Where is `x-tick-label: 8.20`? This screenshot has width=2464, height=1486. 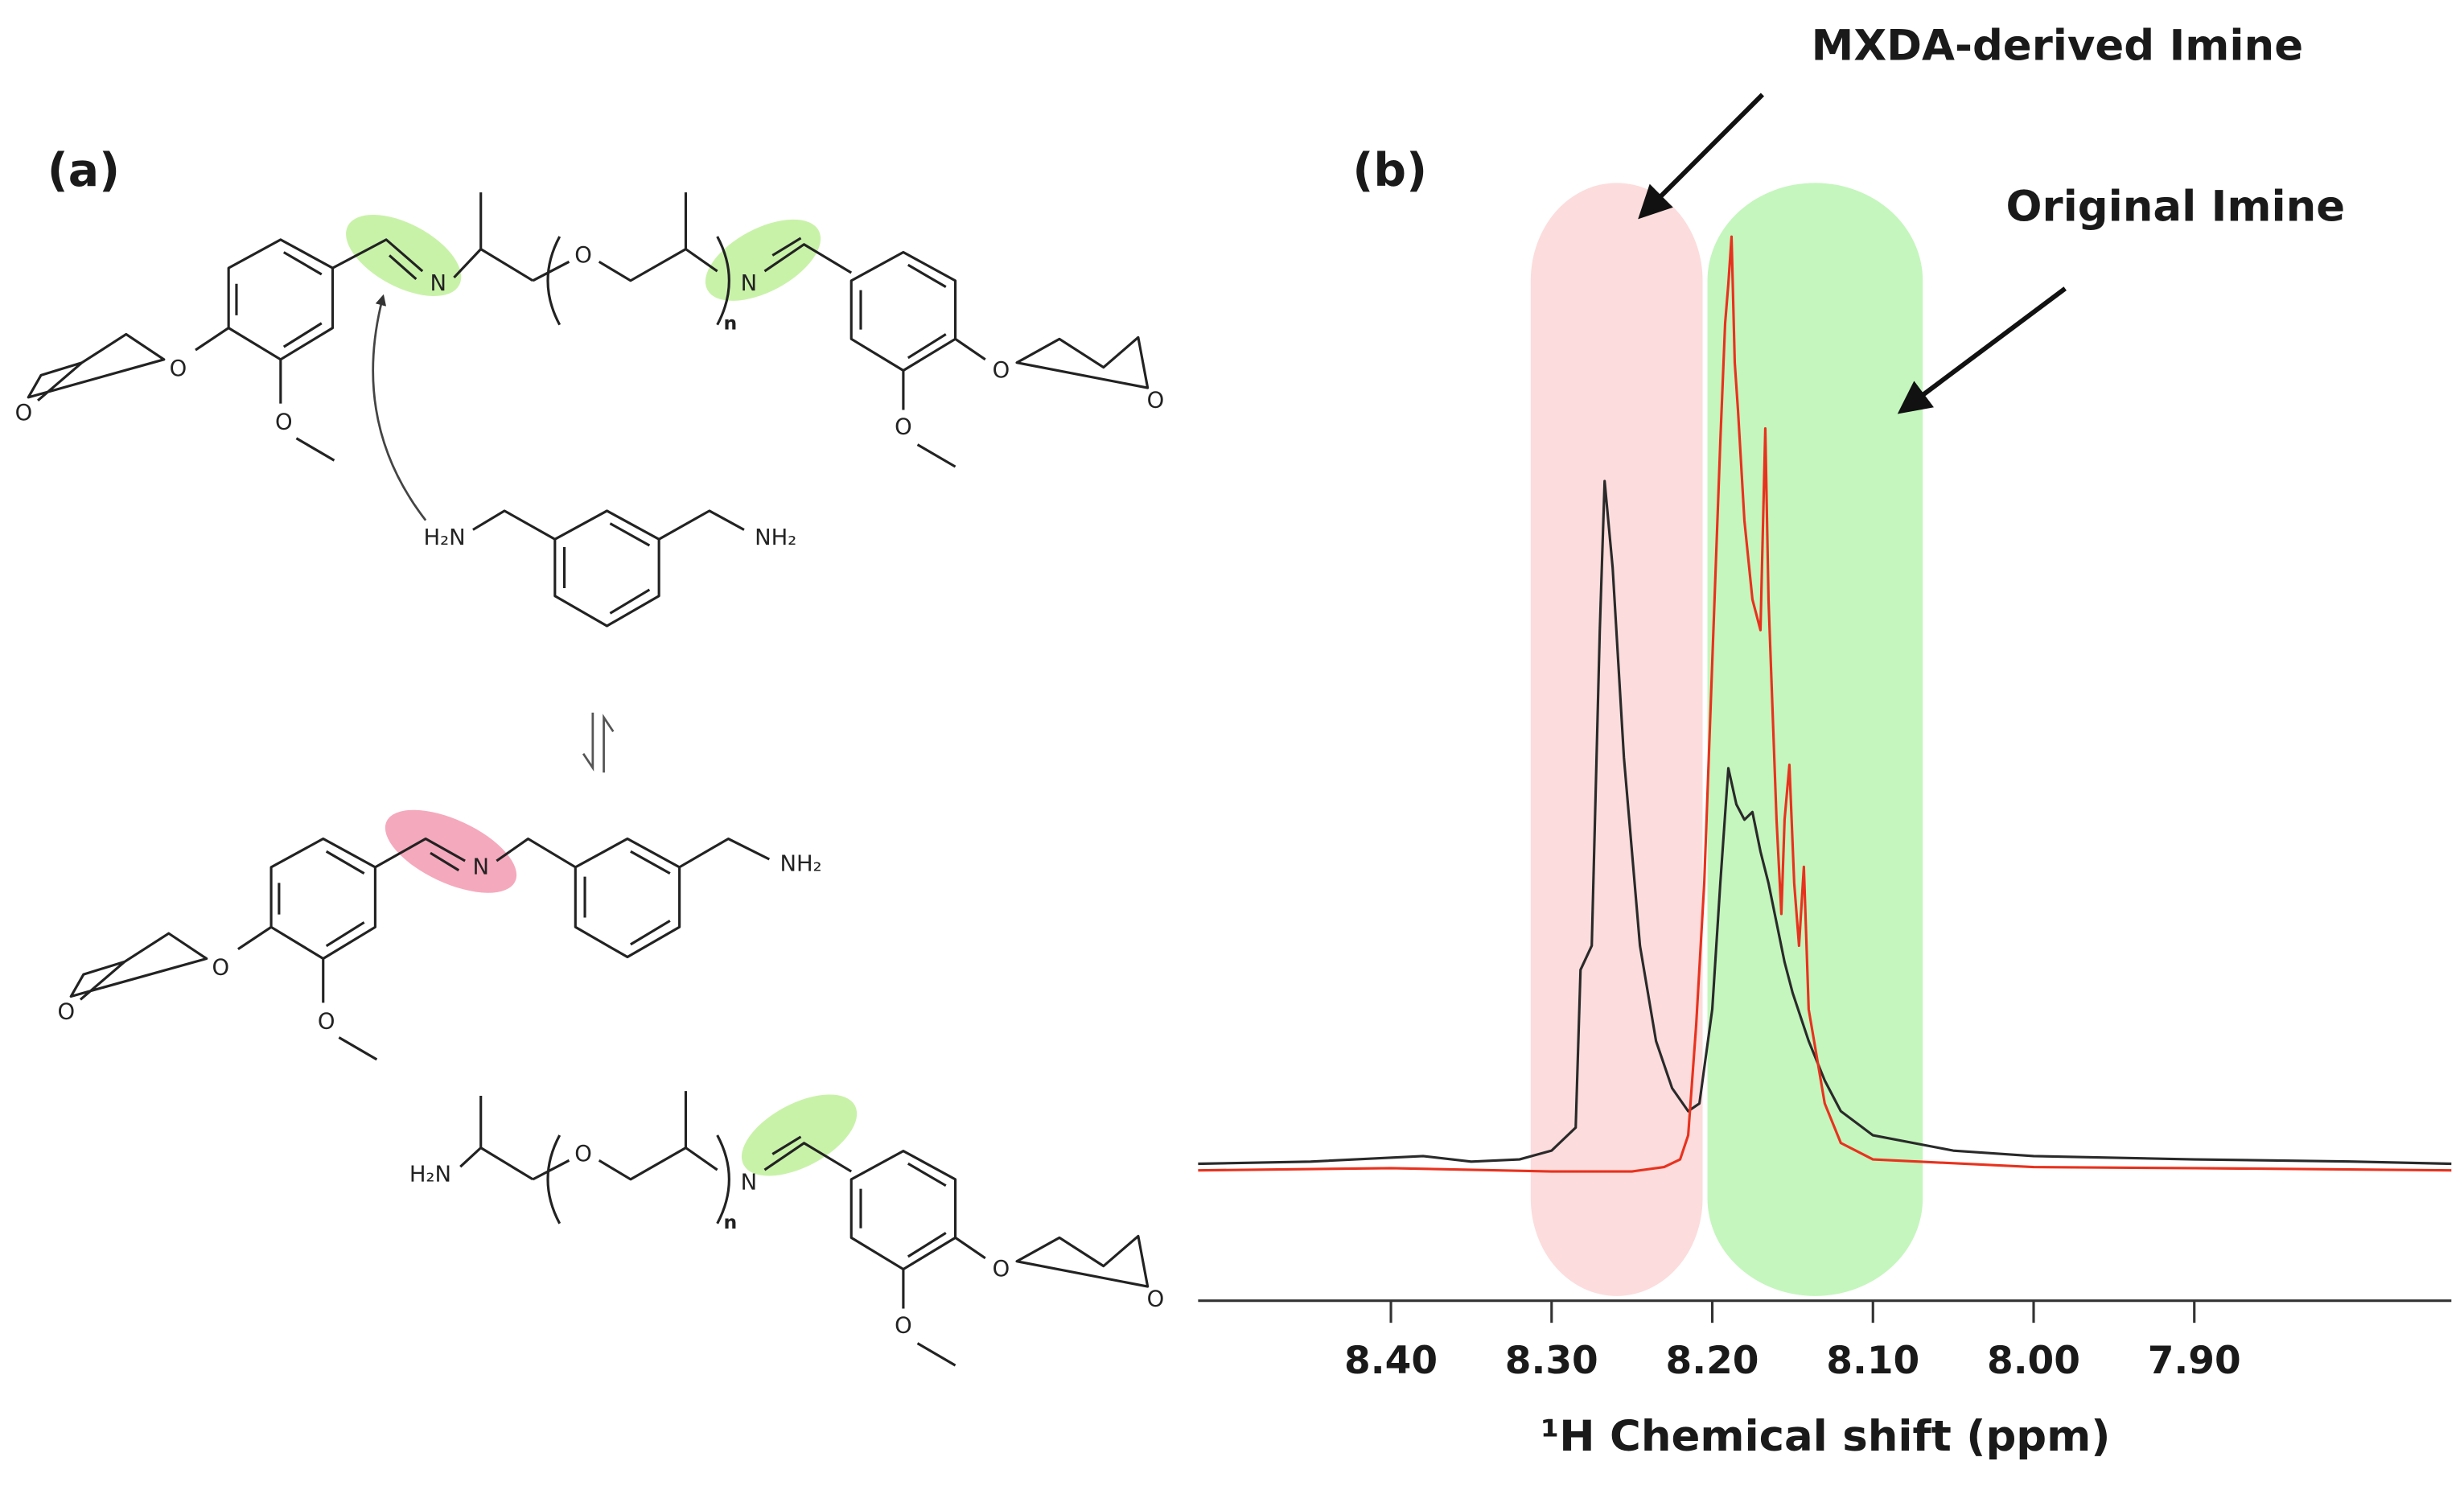 x-tick-label: 8.20 is located at coordinates (1712, 1361).